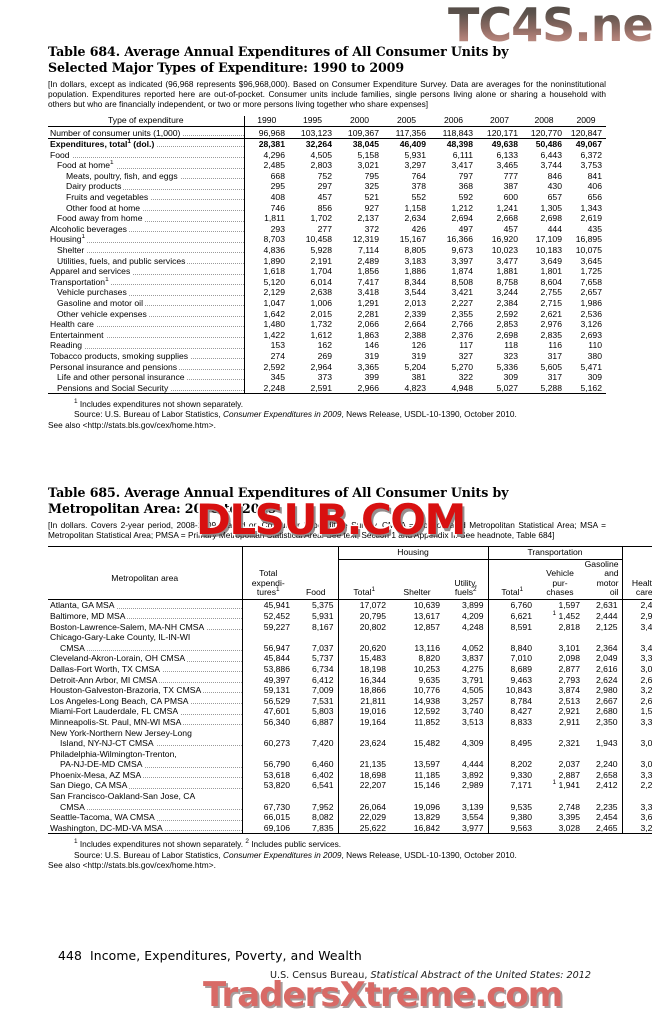 The image size is (652, 1024). Describe the element at coordinates (359, 119) in the screenshot. I see `table-684-col-2000: 2000` at that location.